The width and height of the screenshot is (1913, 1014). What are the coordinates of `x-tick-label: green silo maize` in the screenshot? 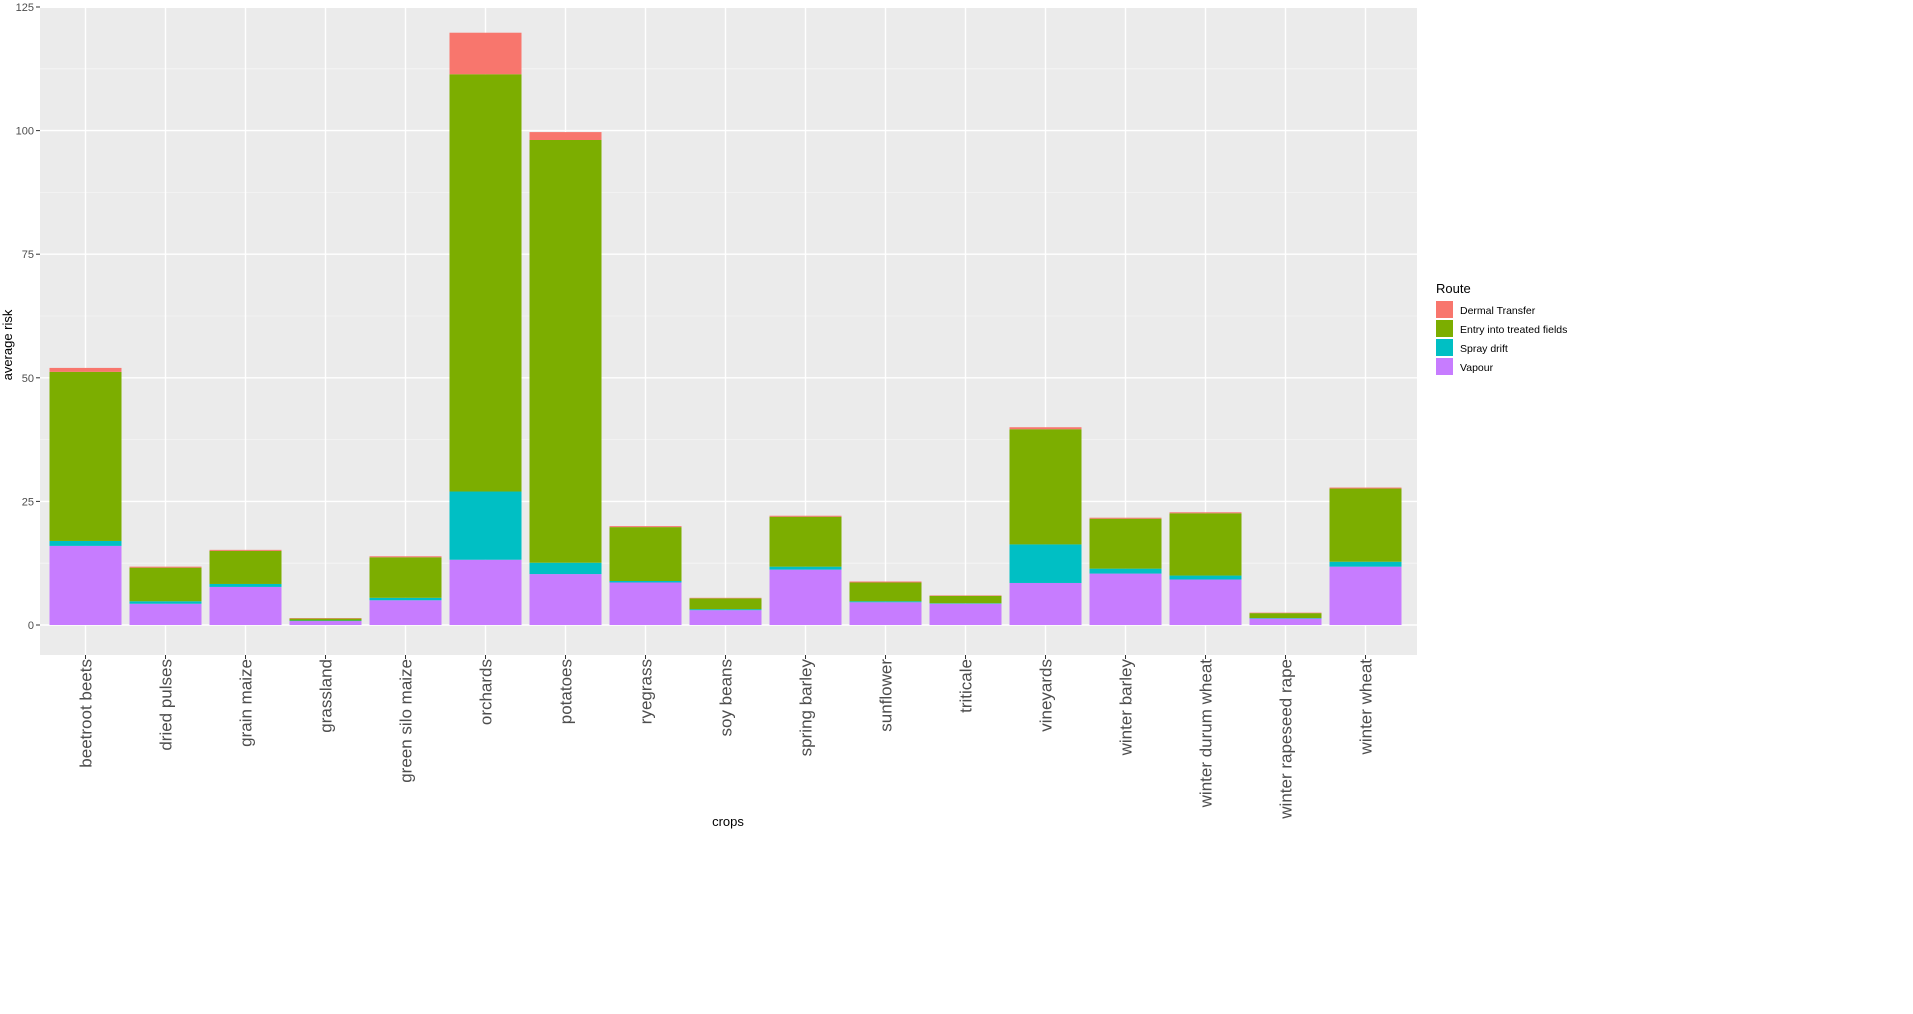 It's located at (406, 721).